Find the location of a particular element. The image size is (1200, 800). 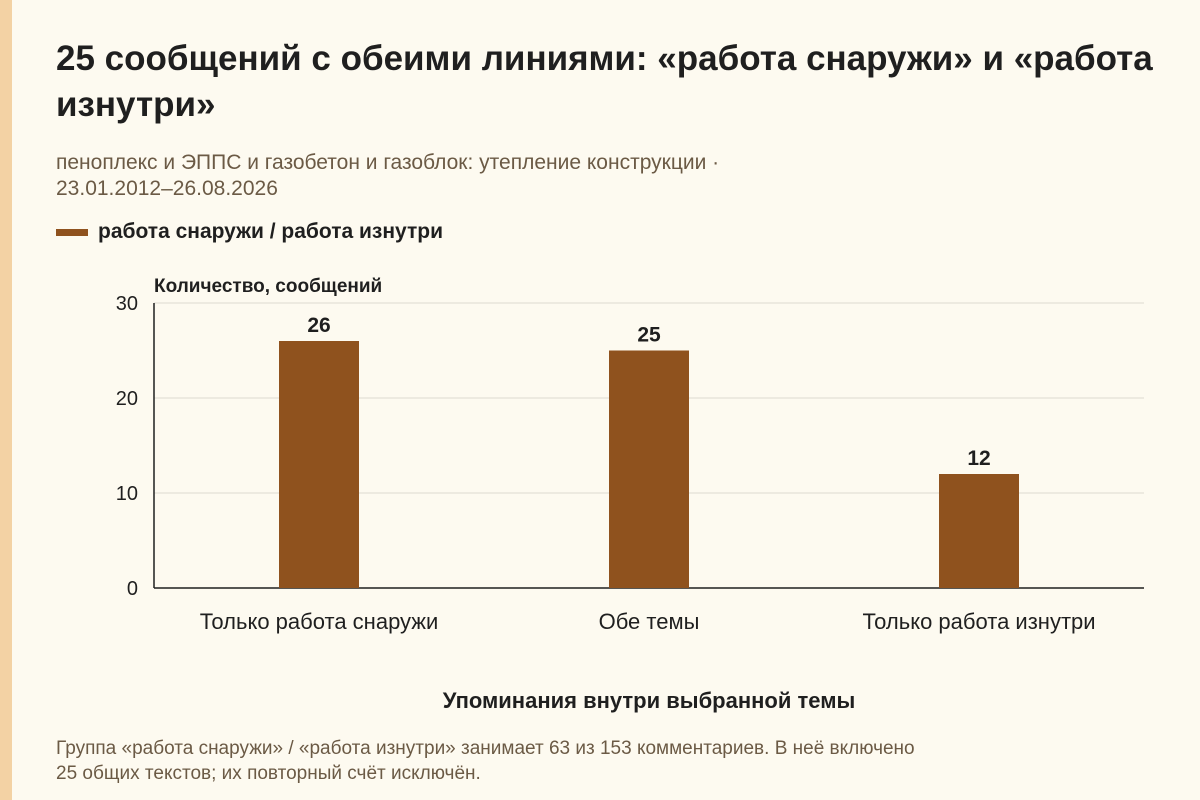

legend-swatch is located at coordinates (72, 232).